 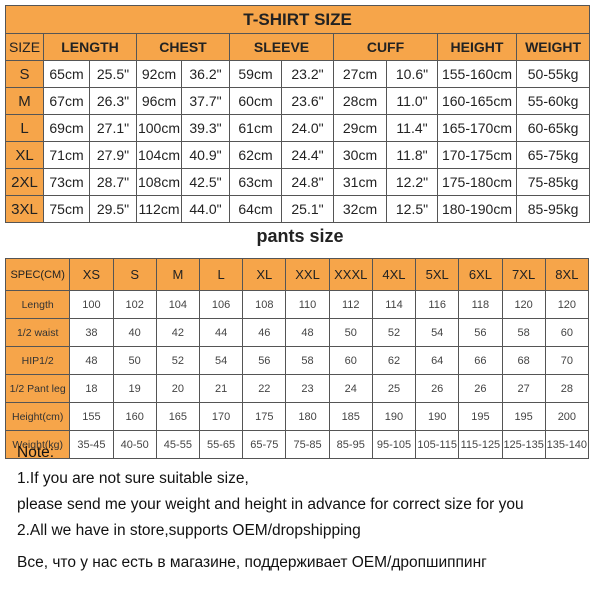 I want to click on table-cell: 85-95, so click(x=350, y=444).